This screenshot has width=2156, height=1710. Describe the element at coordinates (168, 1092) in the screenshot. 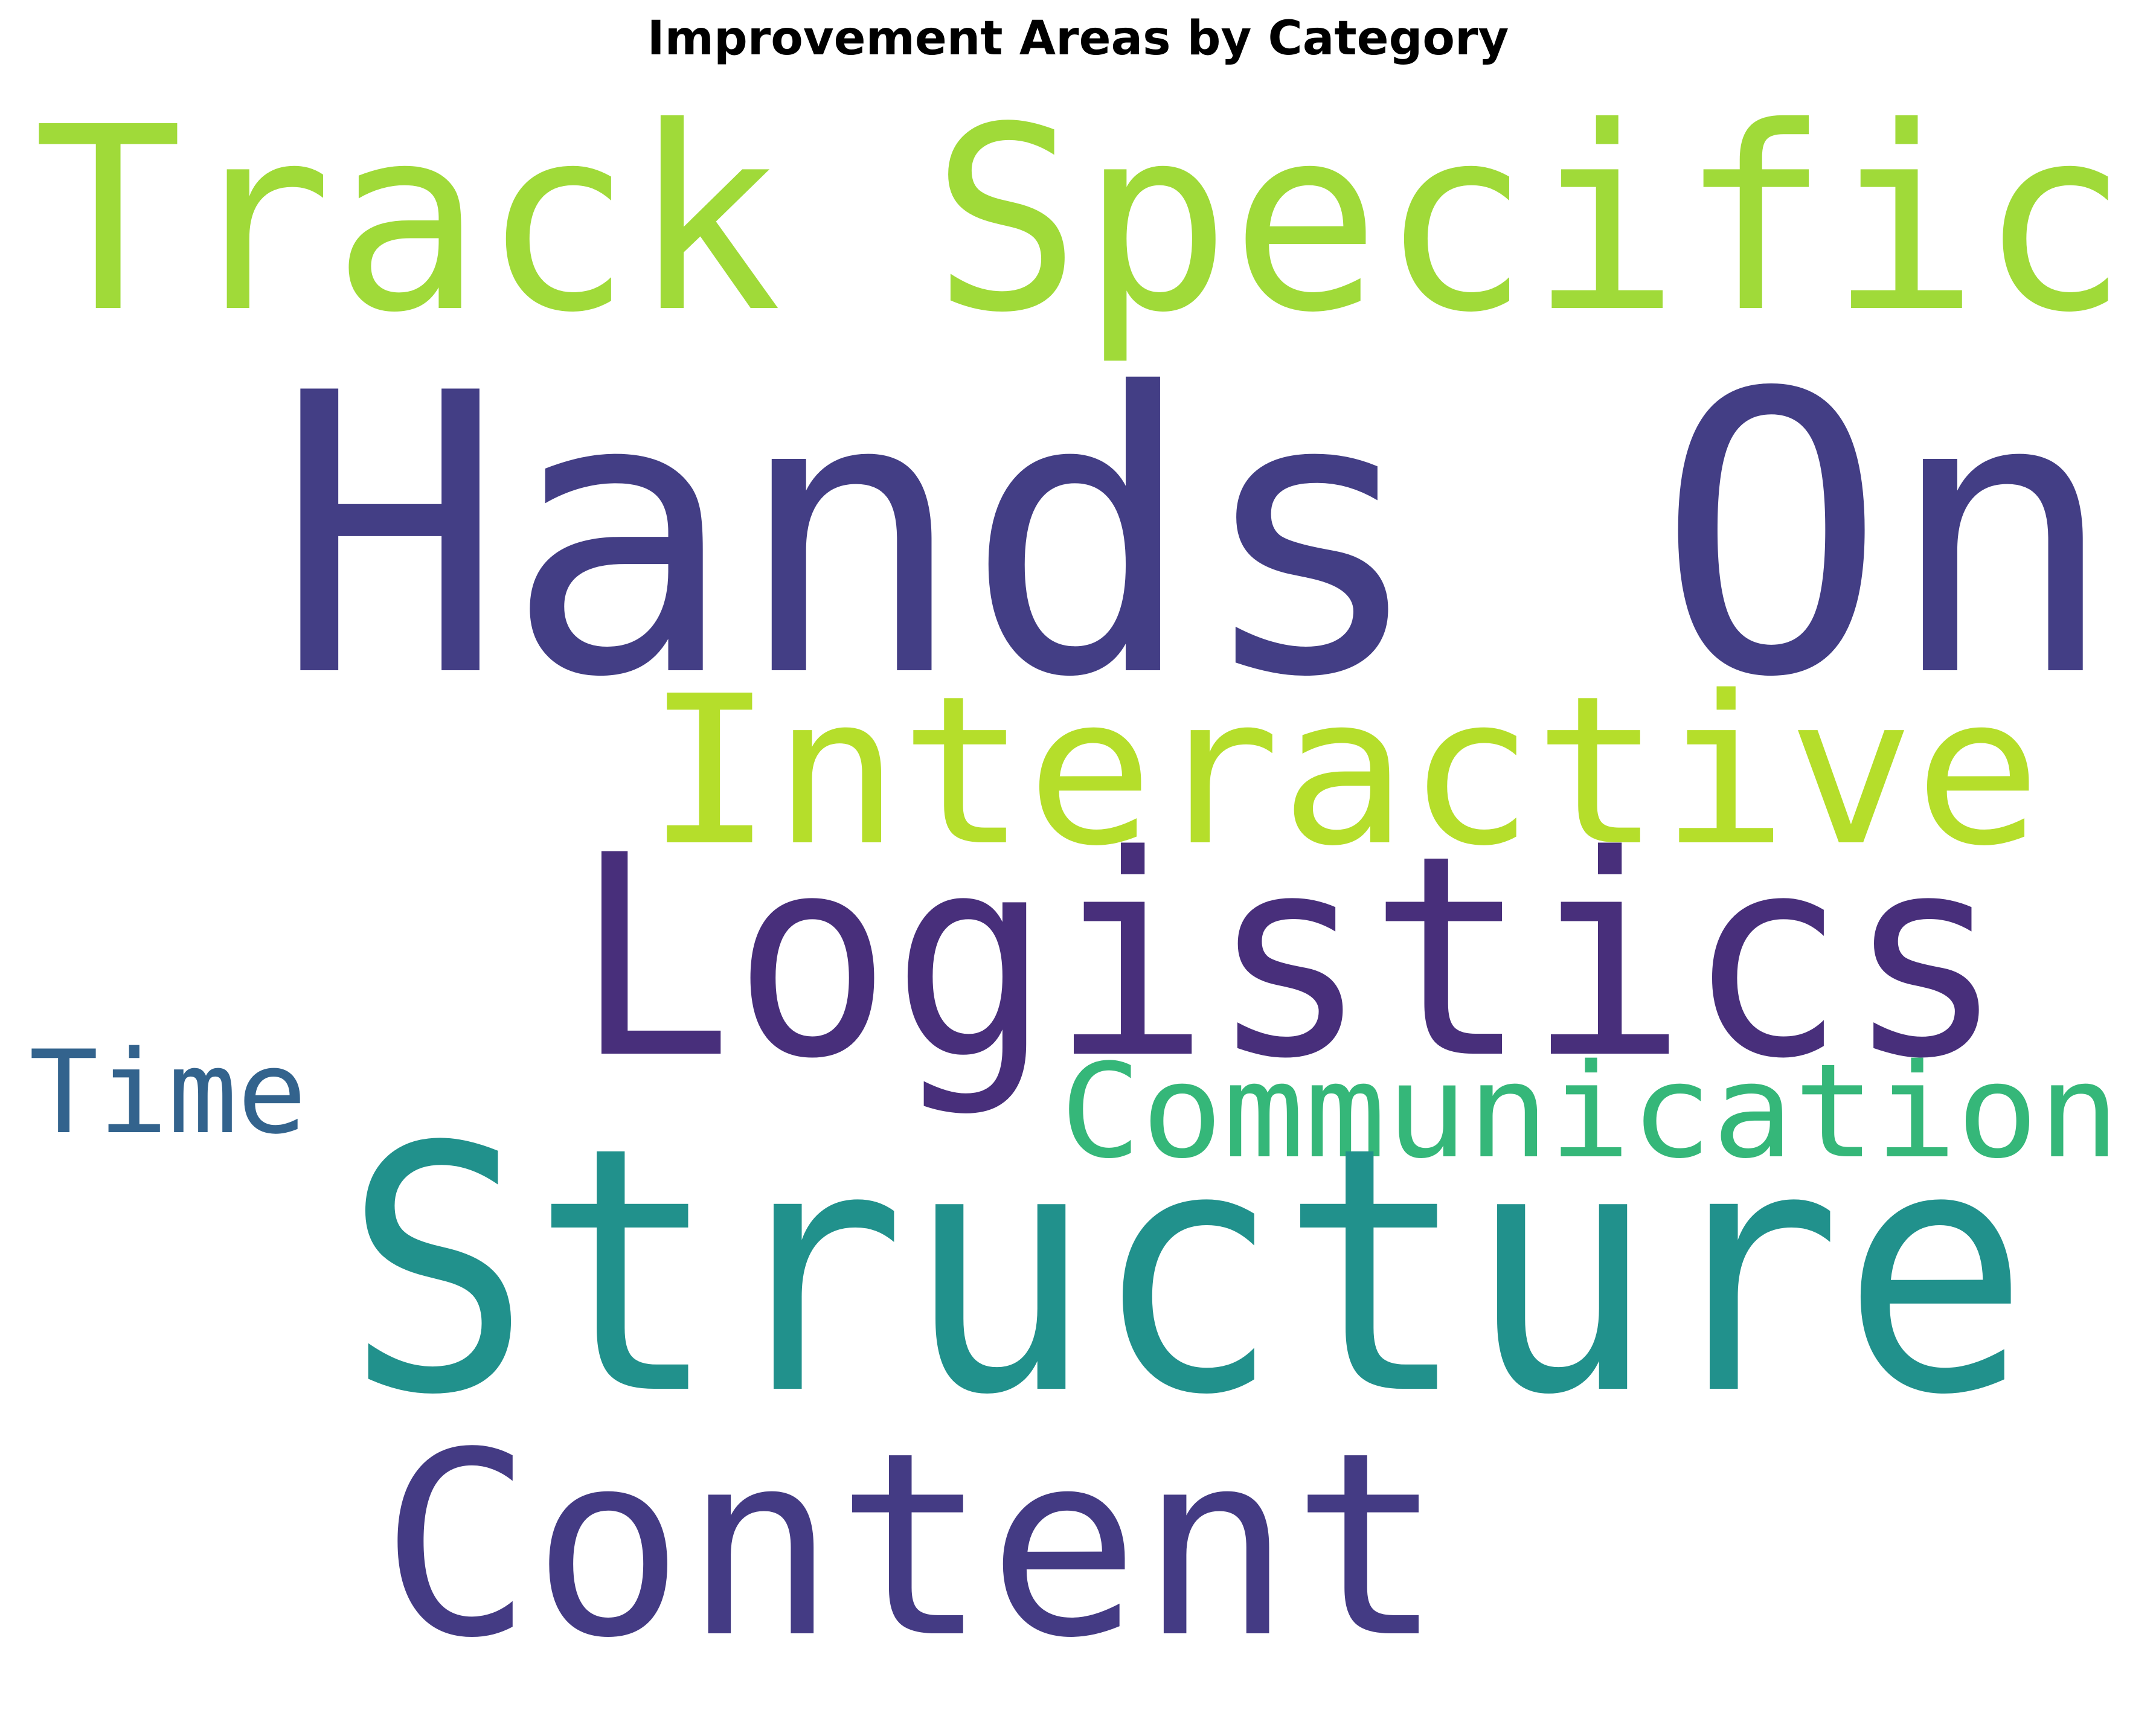

I see `word-time: Time` at that location.